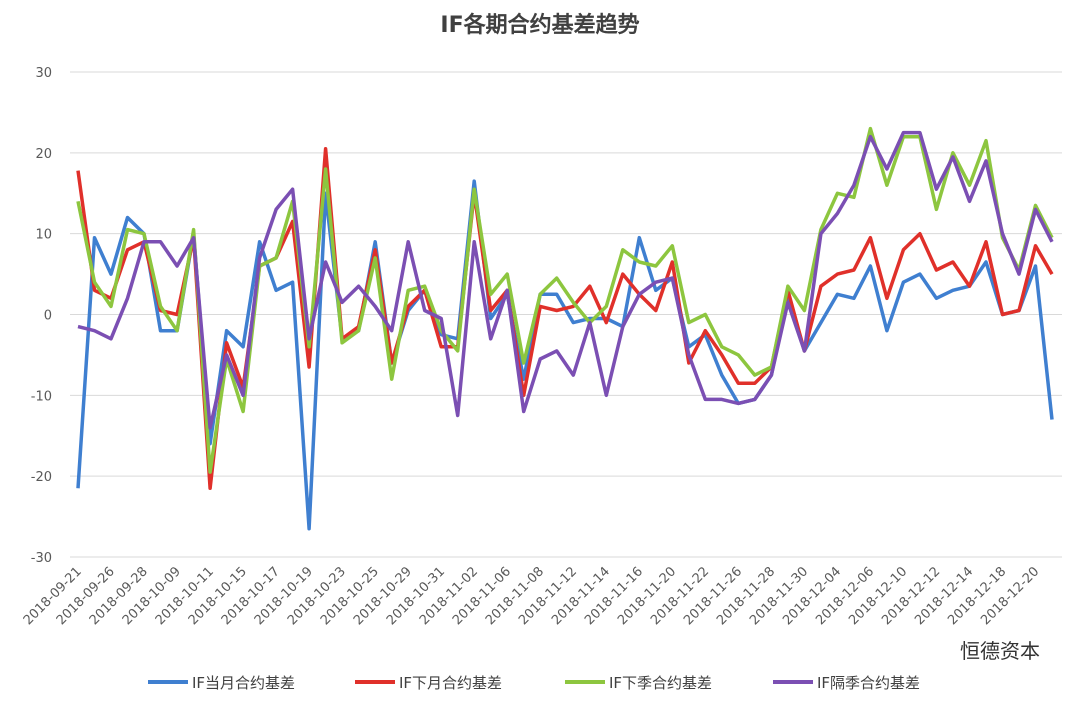 The image size is (1080, 704). What do you see at coordinates (450, 683) in the screenshot?
I see `legend-label: IF下月合约基差` at bounding box center [450, 683].